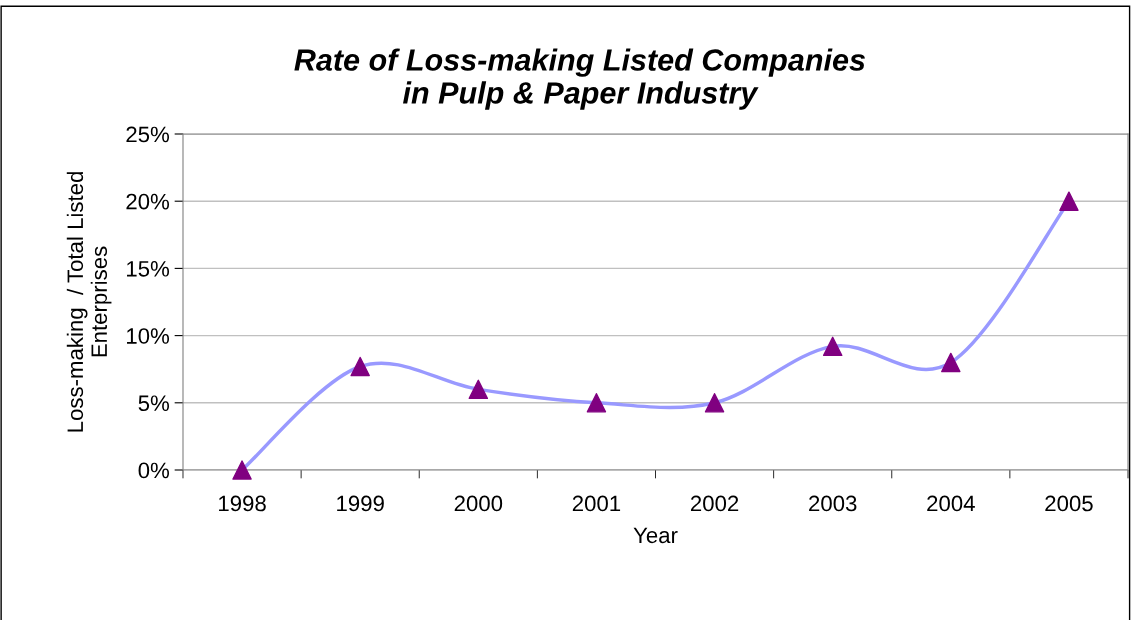 Image resolution: width=1133 pixels, height=620 pixels. I want to click on y-tick-label: 20%, so click(148, 201).